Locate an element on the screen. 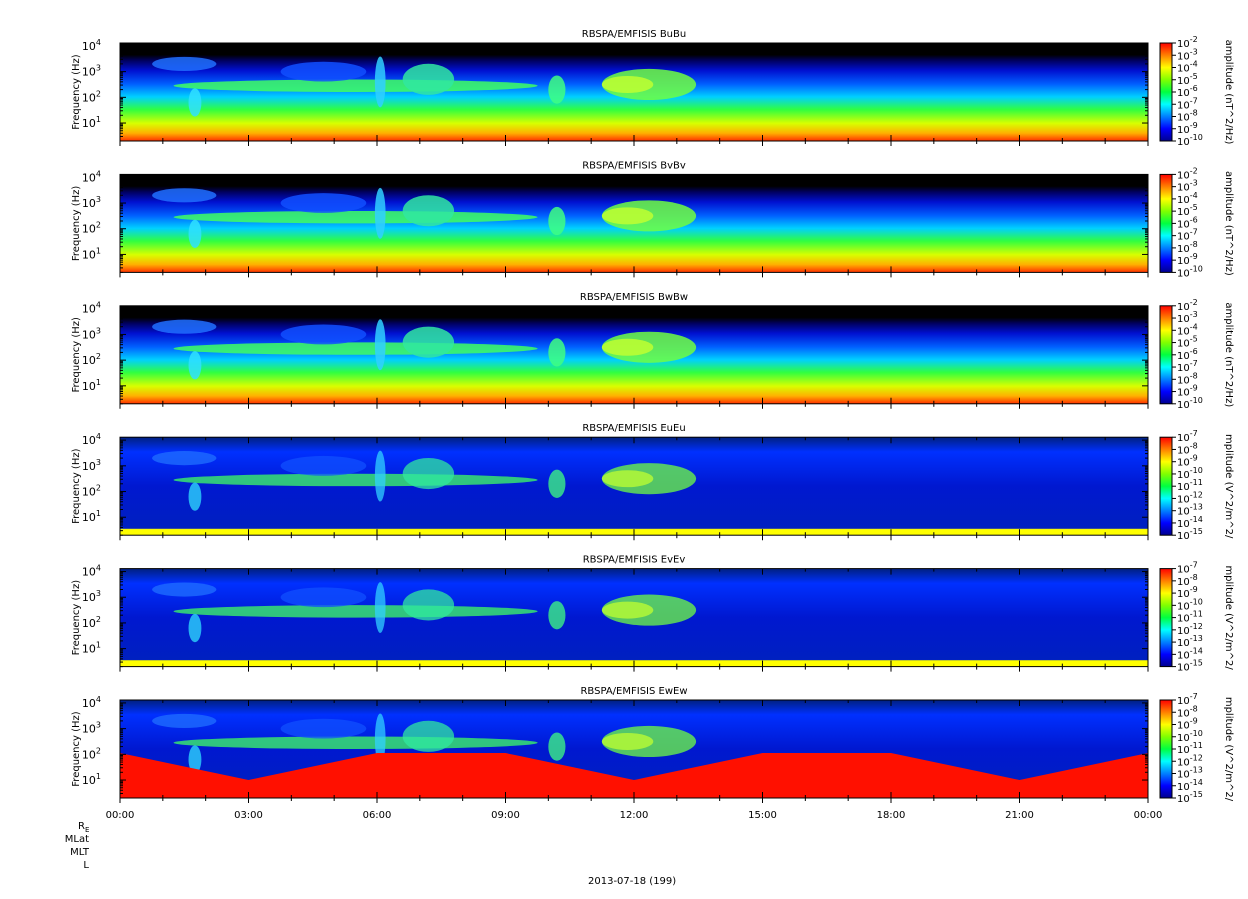 The height and width of the screenshot is (899, 1248). colorbar-tick-exponent: -8 is located at coordinates (1194, 445).